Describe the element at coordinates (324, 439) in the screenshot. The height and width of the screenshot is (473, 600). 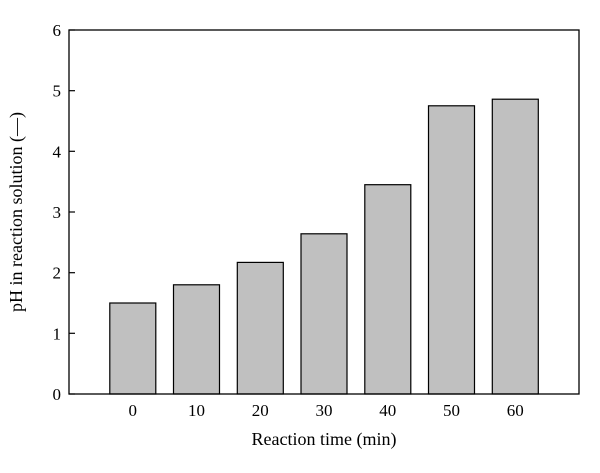
I see `x-axis-title: Reaction time (min)` at that location.